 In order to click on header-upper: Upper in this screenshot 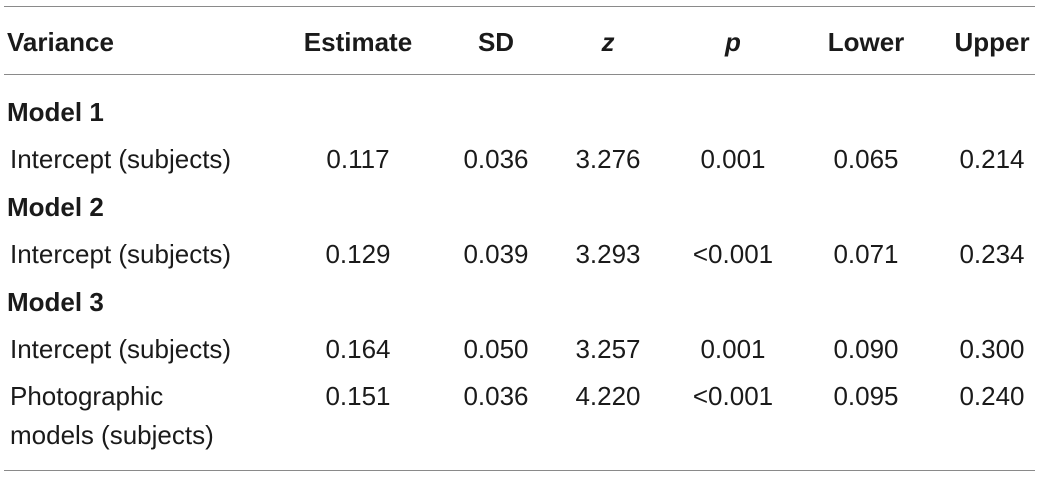, I will do `click(992, 42)`.